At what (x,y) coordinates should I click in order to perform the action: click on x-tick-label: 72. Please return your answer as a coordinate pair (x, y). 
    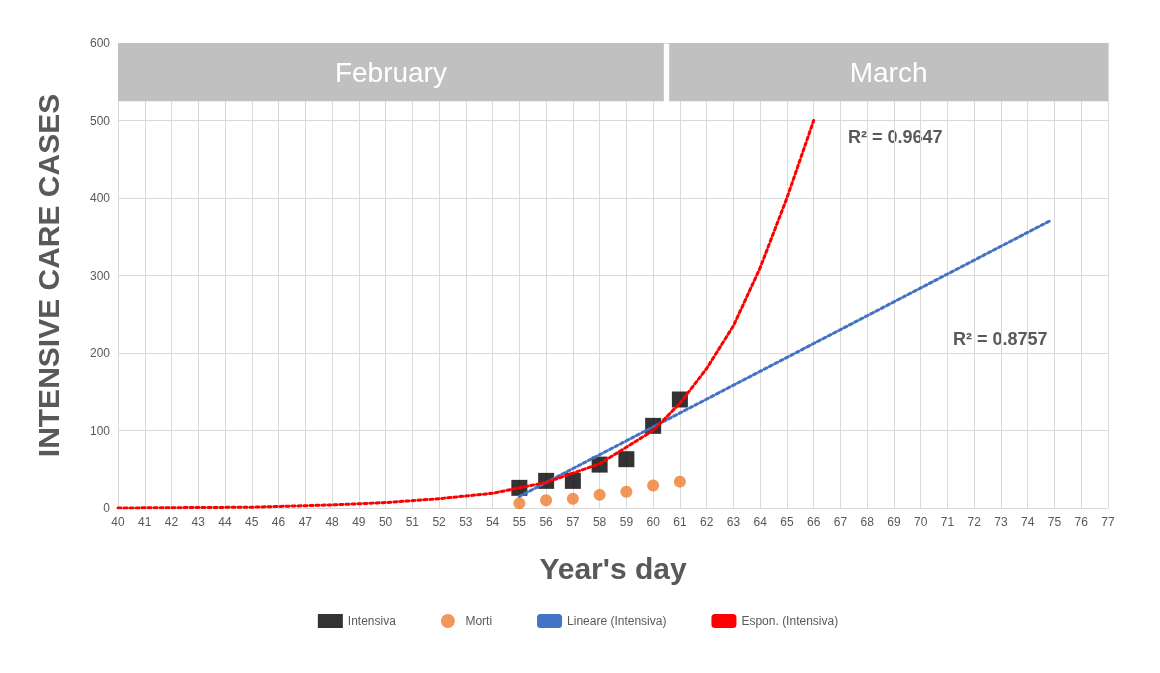
    Looking at the image, I should click on (974, 522).